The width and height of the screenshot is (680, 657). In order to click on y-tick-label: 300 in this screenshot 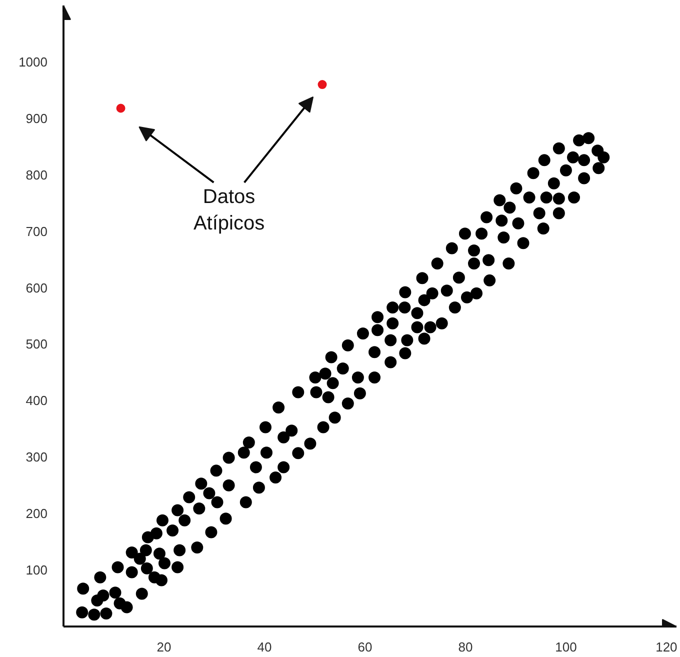, I will do `click(37, 457)`.